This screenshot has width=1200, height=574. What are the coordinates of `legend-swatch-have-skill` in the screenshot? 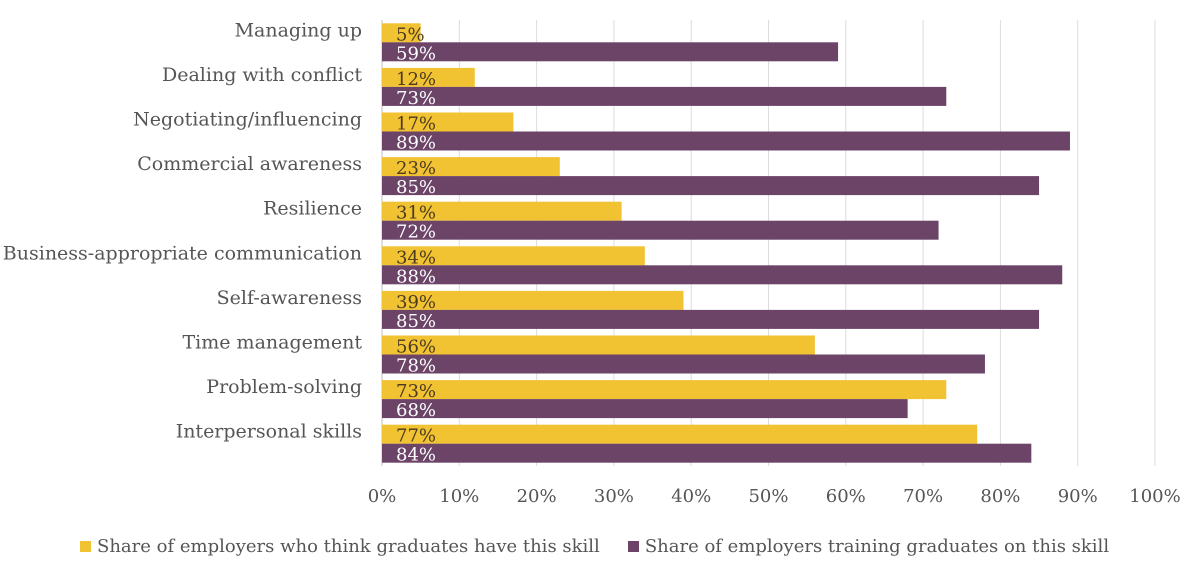 It's located at (85, 546).